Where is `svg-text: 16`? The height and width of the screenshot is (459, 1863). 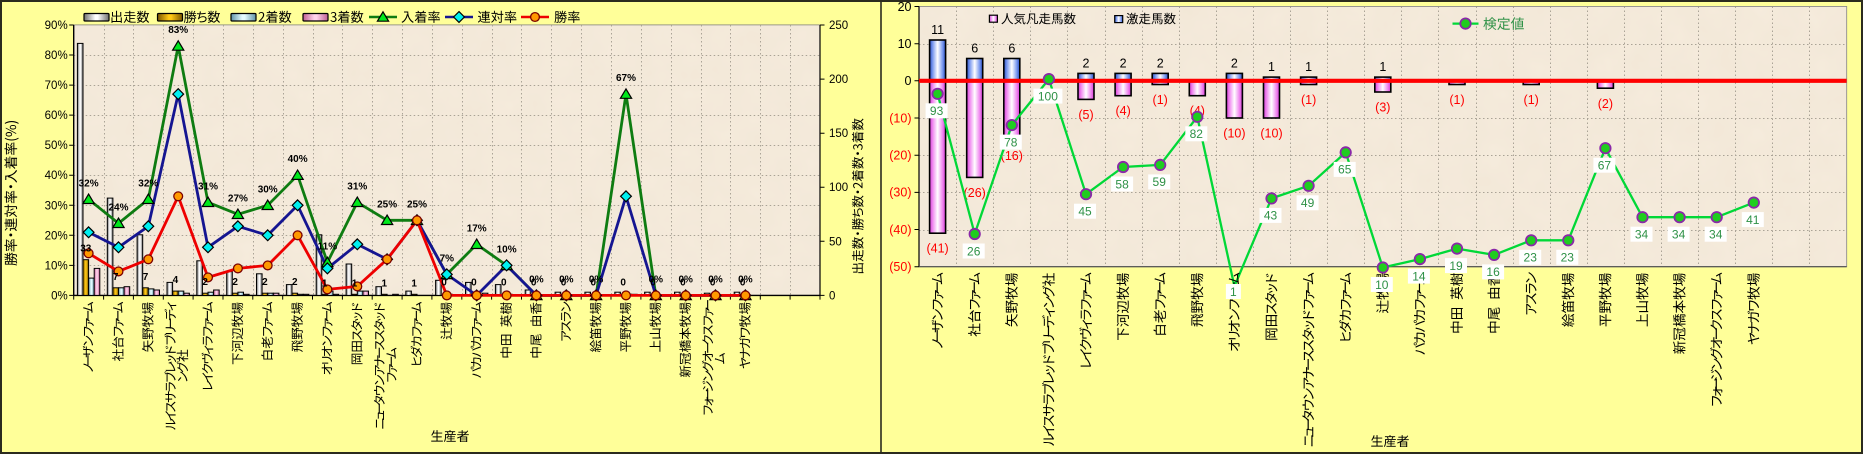 svg-text: 16 is located at coordinates (1493, 272).